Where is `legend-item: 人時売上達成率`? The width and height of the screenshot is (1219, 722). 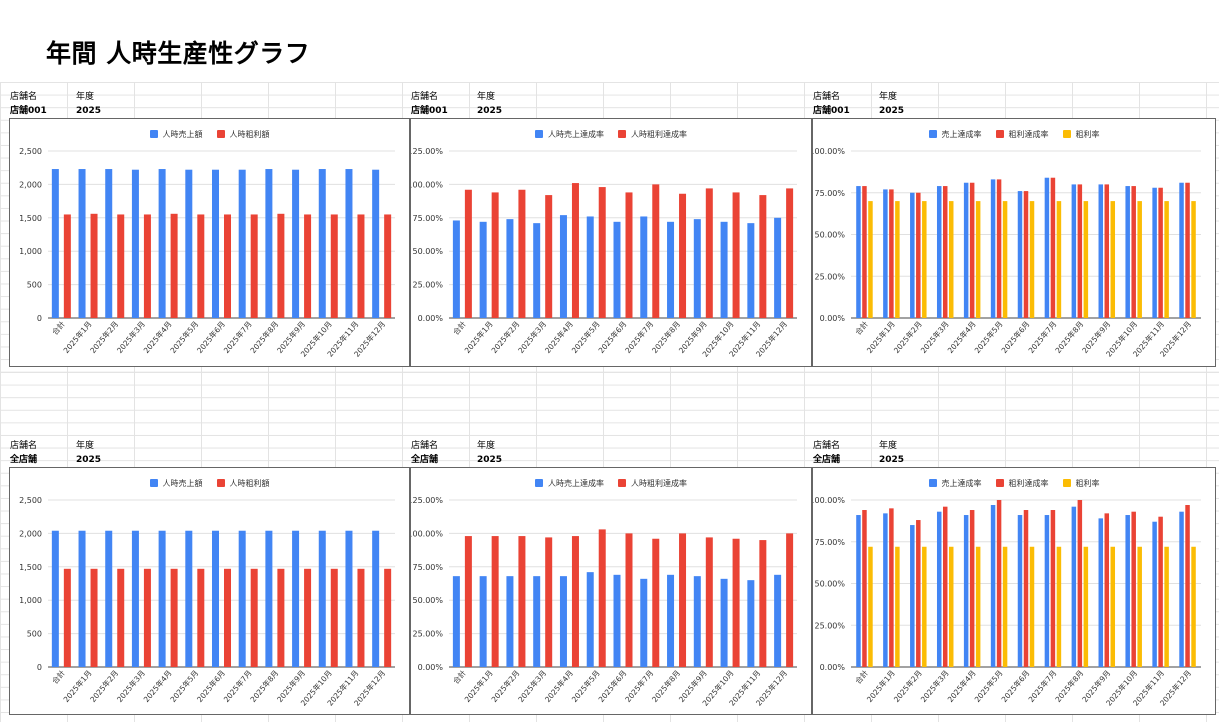
legend-item: 人時売上達成率 is located at coordinates (569, 483).